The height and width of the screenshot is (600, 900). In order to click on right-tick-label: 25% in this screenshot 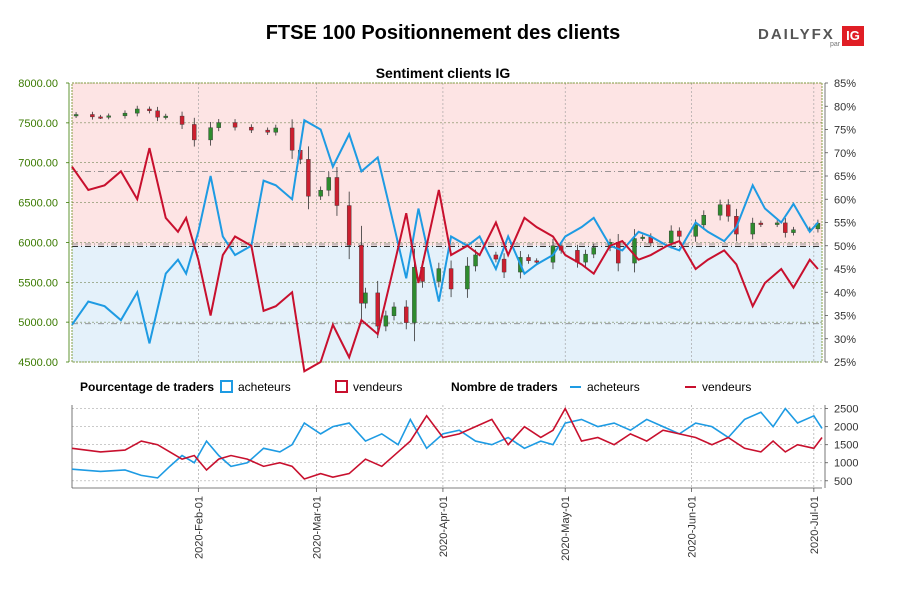, I will do `click(845, 363)`.